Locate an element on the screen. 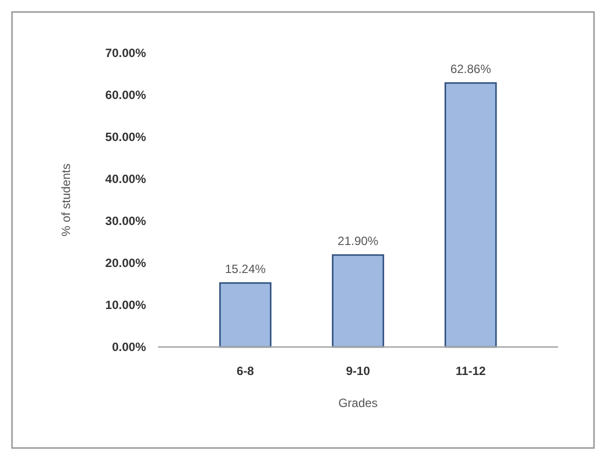 The image size is (606, 460). y-tick-label: 70.00% is located at coordinates (125, 53).